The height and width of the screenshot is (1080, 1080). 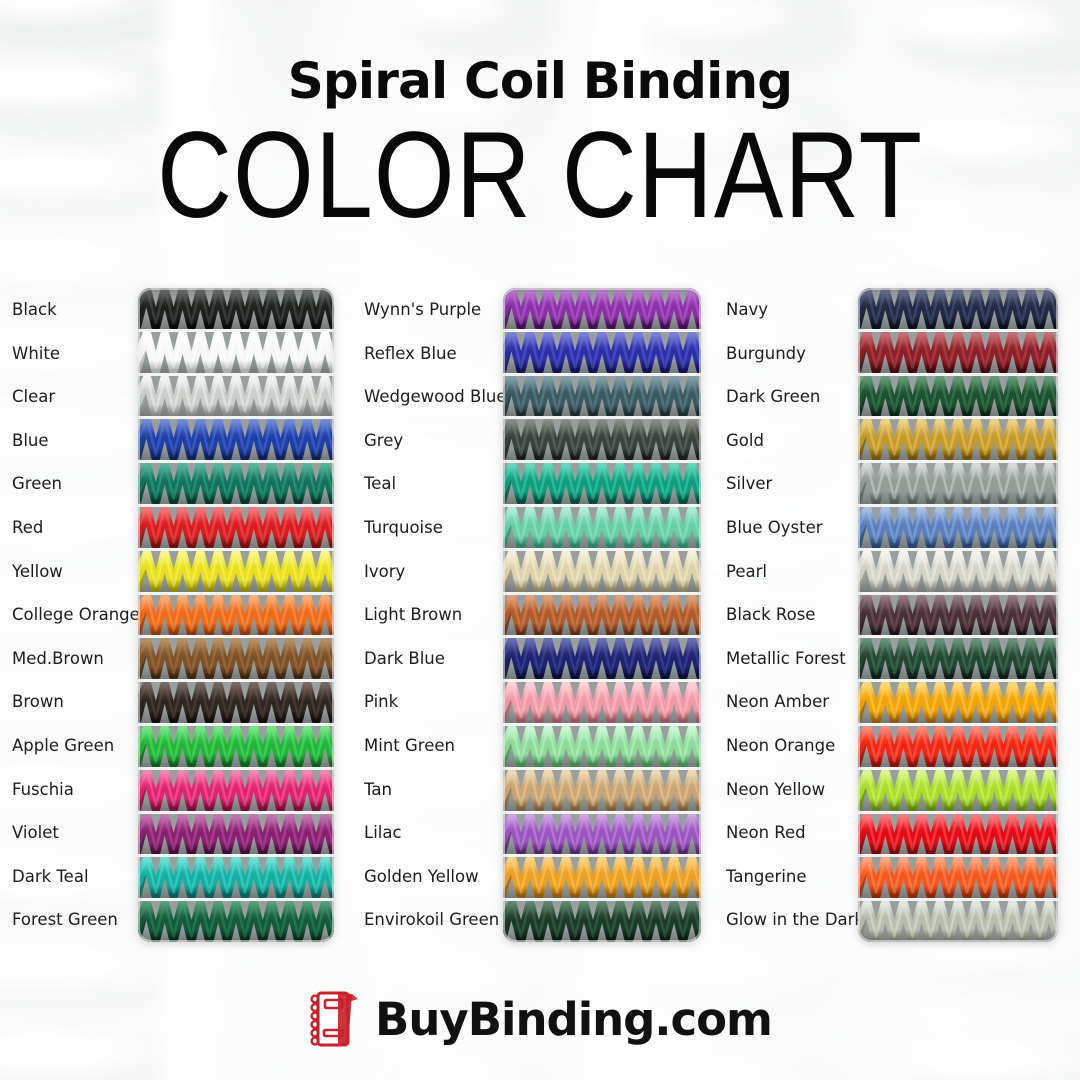 I want to click on color-label: Black, so click(x=34, y=309).